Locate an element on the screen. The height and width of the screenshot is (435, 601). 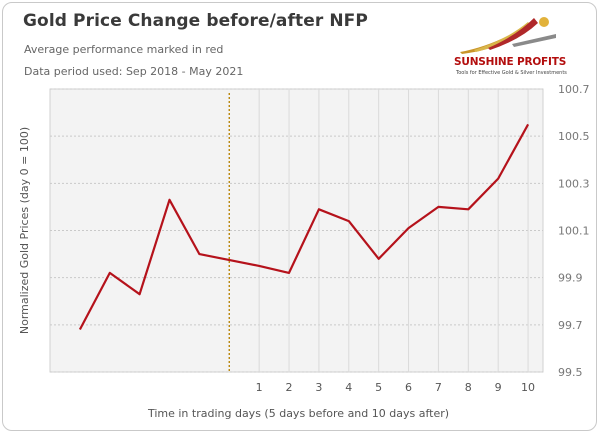
x-tick-label: 5 is located at coordinates (378, 387).